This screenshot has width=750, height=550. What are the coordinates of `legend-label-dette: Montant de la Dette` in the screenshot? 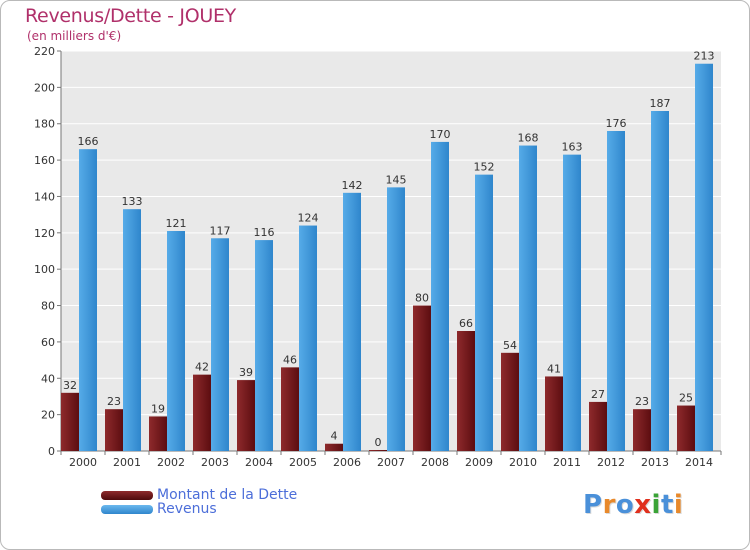 It's located at (227, 495).